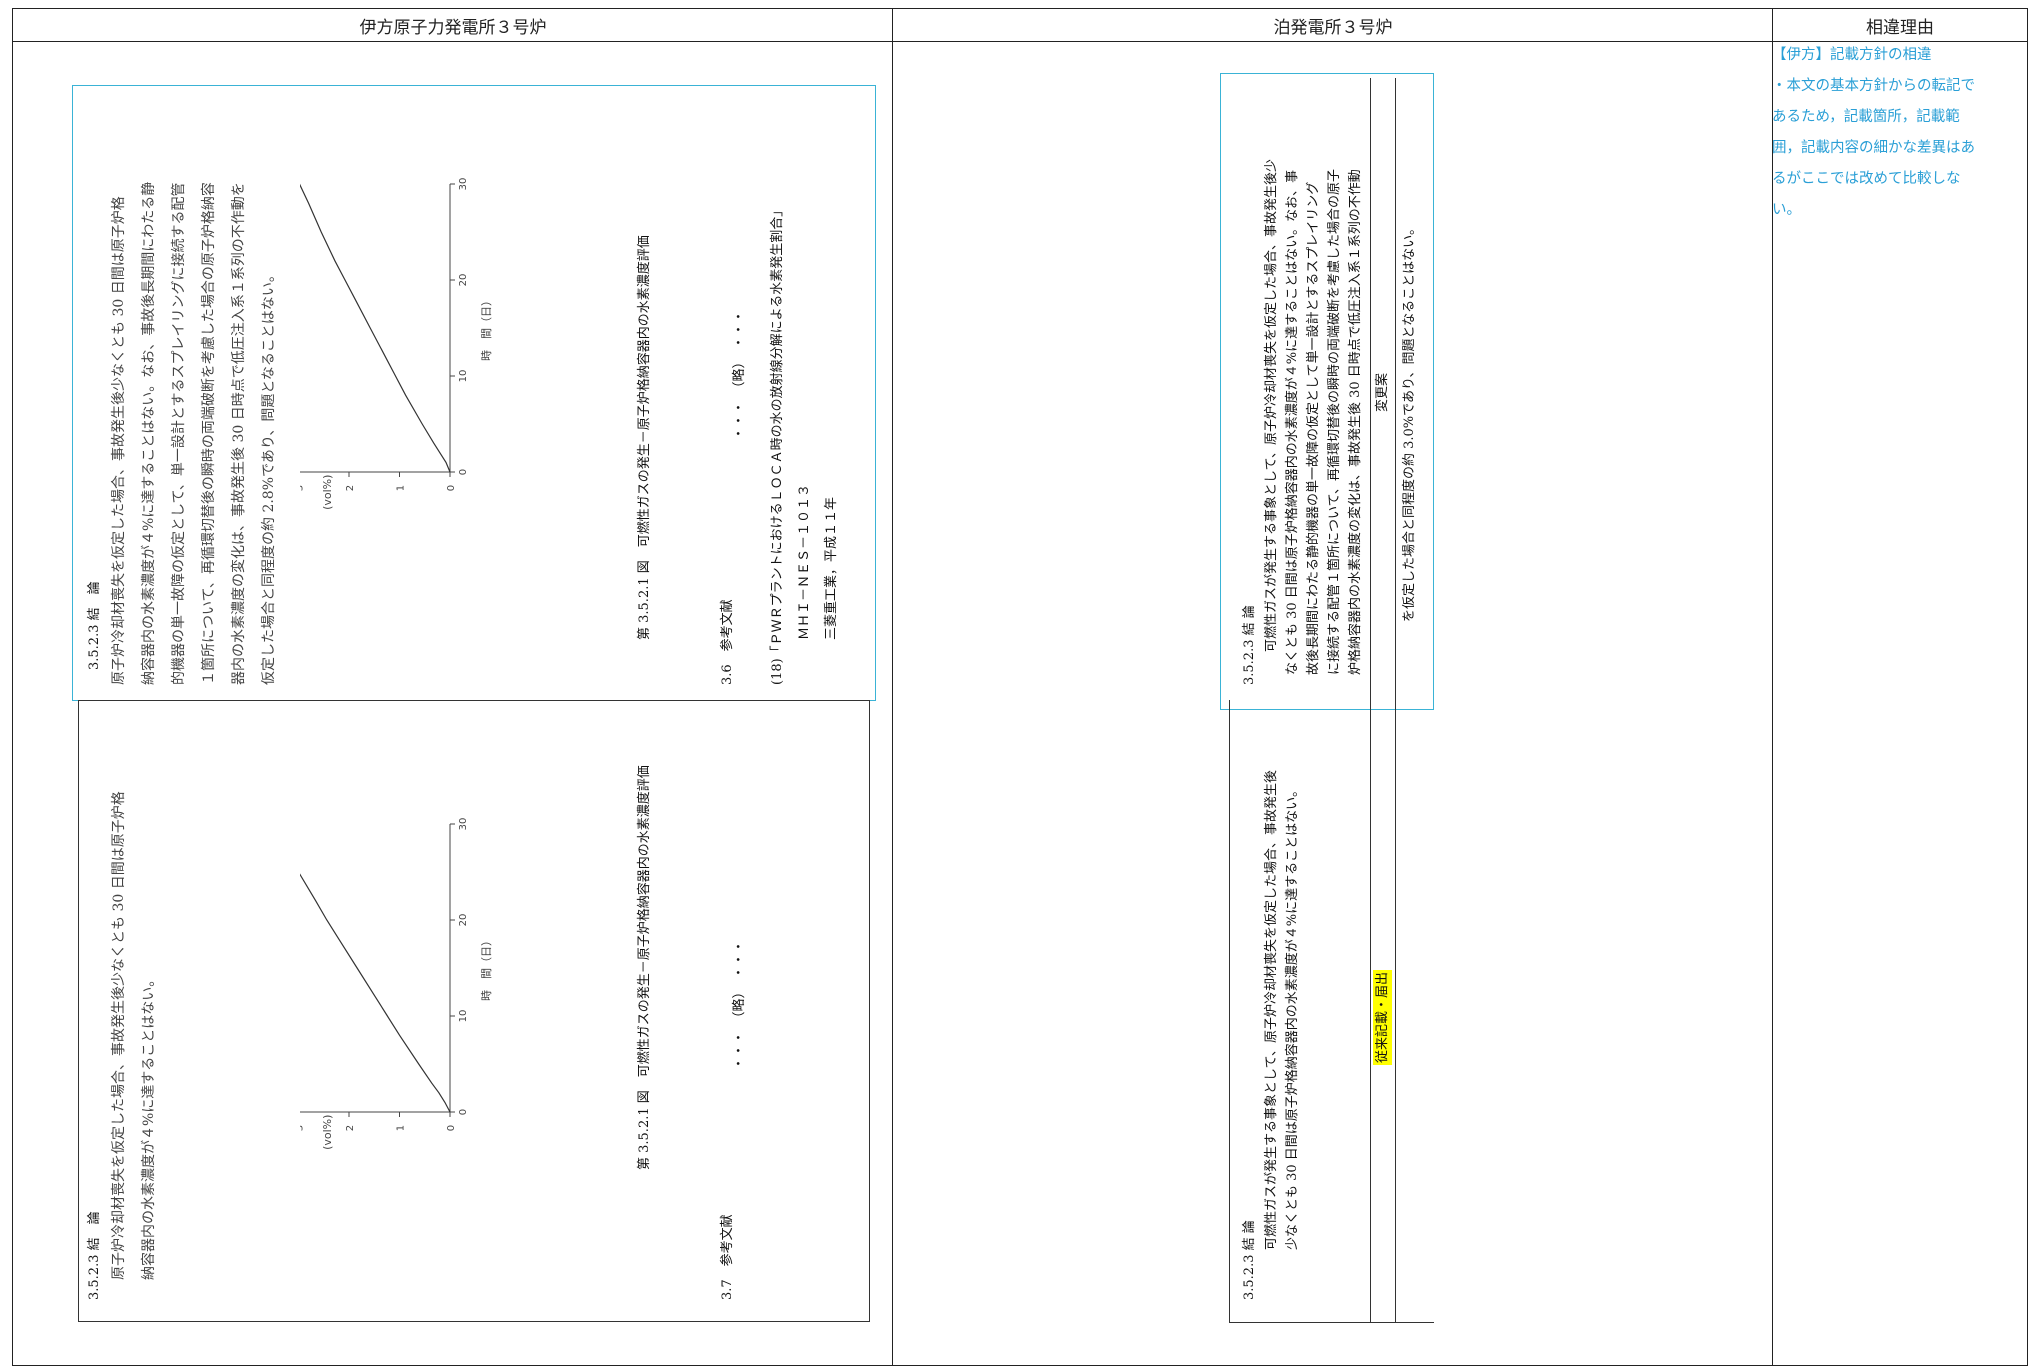  Describe the element at coordinates (1327, 391) in the screenshot. I see `highlight-box-tomari` at that location.